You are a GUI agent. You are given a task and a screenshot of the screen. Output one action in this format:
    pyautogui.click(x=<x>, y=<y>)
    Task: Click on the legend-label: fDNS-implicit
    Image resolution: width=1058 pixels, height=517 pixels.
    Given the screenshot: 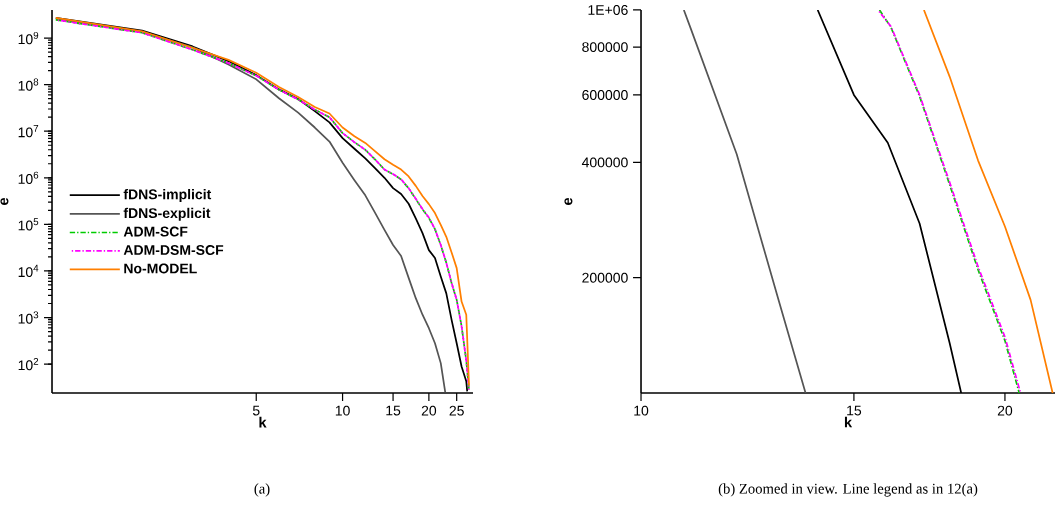 What is the action you would take?
    pyautogui.click(x=167, y=195)
    